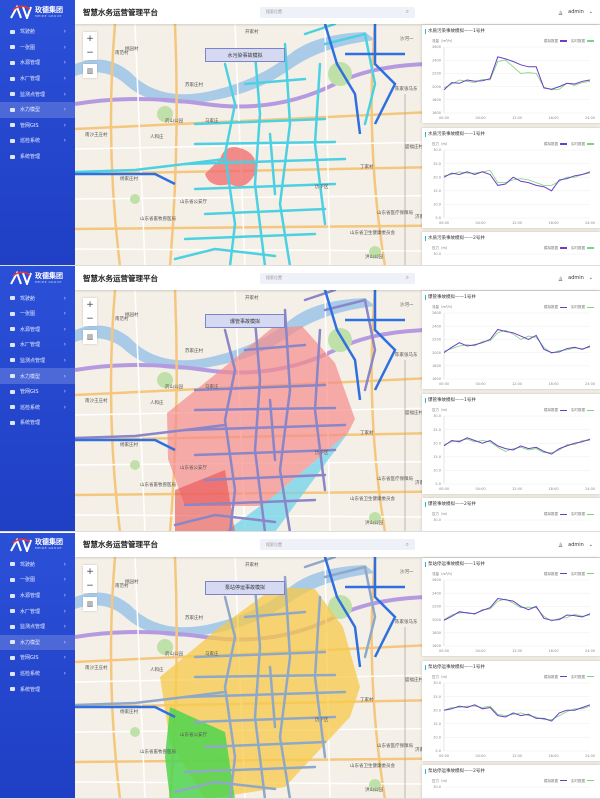  I want to click on legend-real: 实时数据, so click(582, 574).